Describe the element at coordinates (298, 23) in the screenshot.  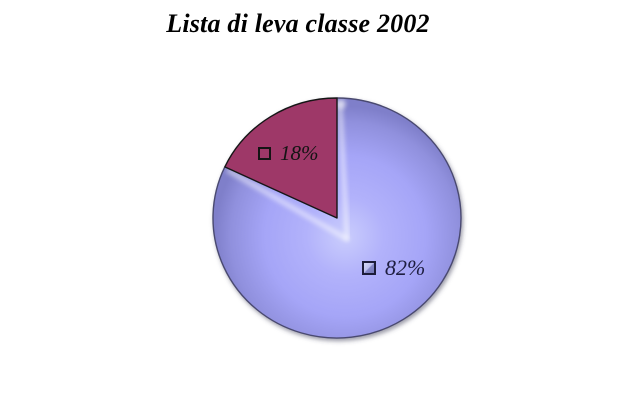
I see `chart-title: Lista di leva classe 2002` at that location.